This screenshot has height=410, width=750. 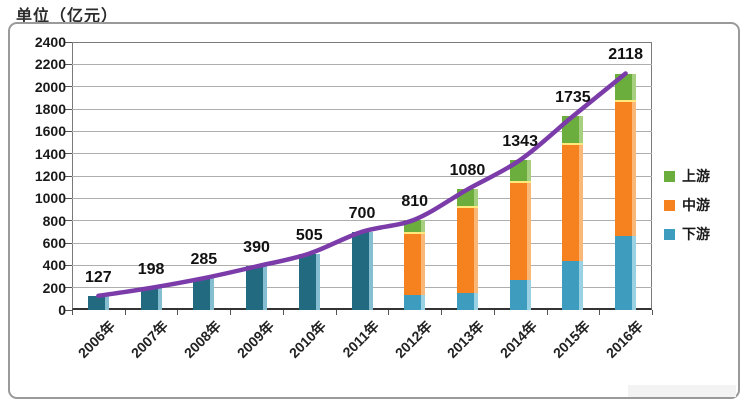 What do you see at coordinates (309, 235) in the screenshot?
I see `data-label-2010年: 505` at bounding box center [309, 235].